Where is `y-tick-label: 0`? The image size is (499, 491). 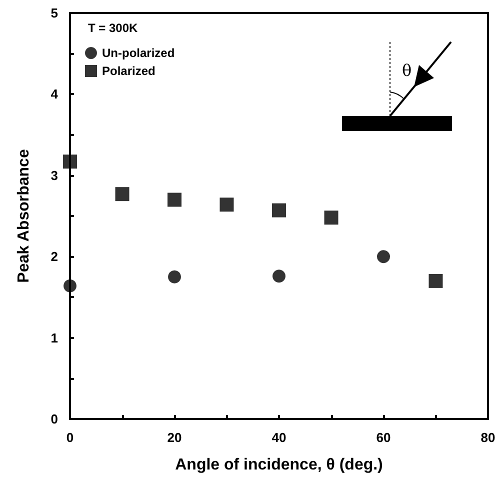 y-tick-label: 0 is located at coordinates (54, 419).